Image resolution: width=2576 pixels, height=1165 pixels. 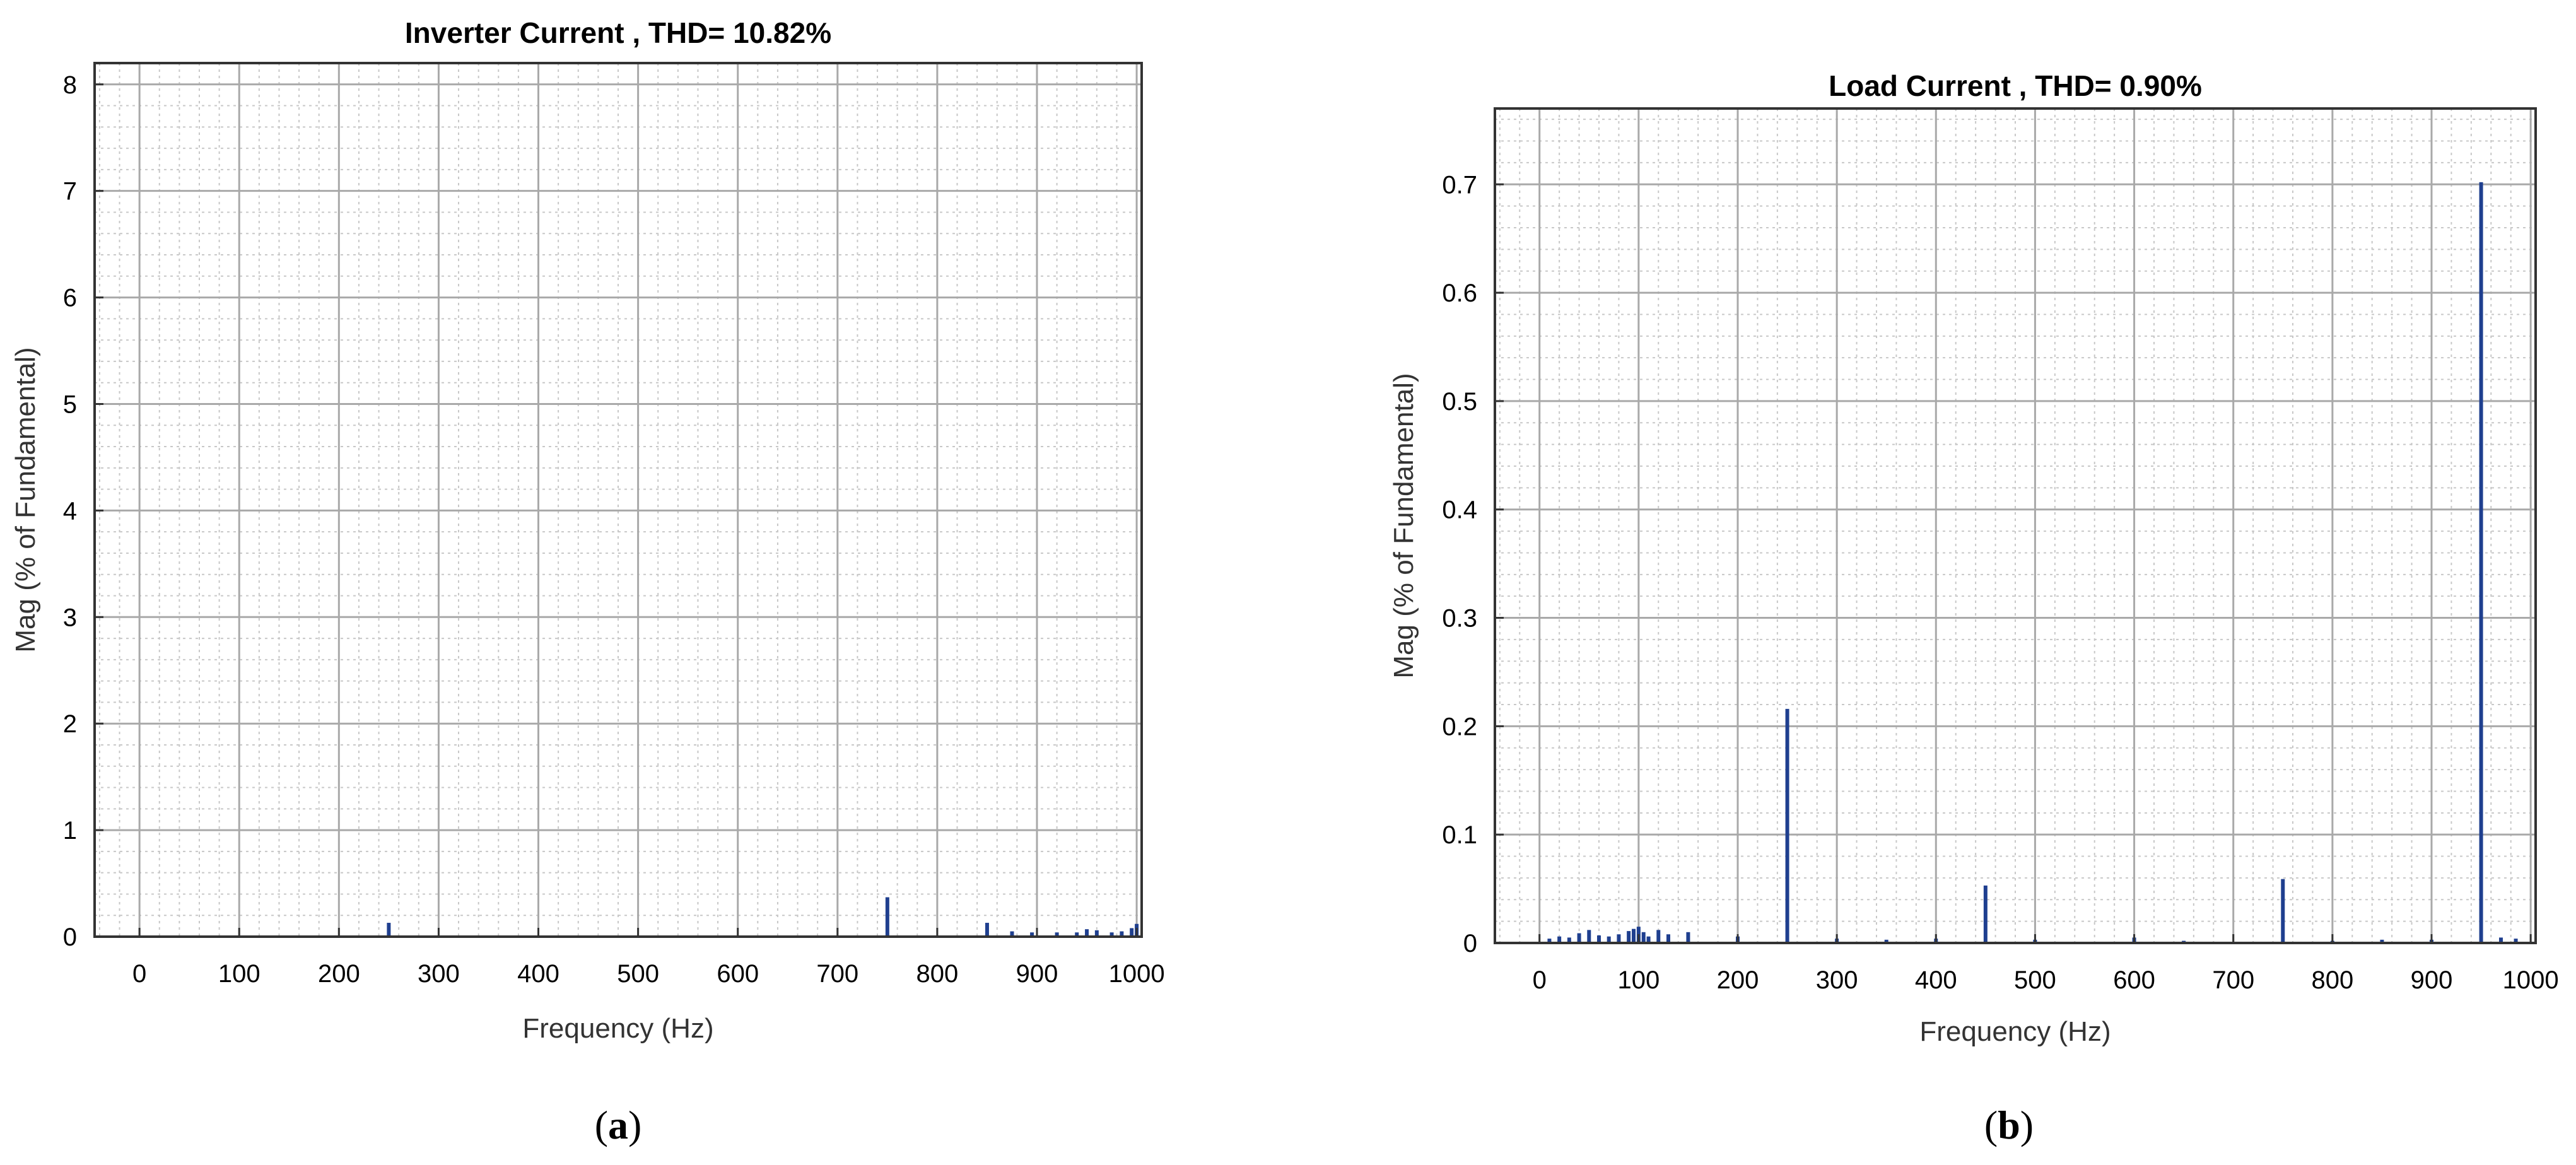 What do you see at coordinates (70, 298) in the screenshot?
I see `y-tick-label: 6` at bounding box center [70, 298].